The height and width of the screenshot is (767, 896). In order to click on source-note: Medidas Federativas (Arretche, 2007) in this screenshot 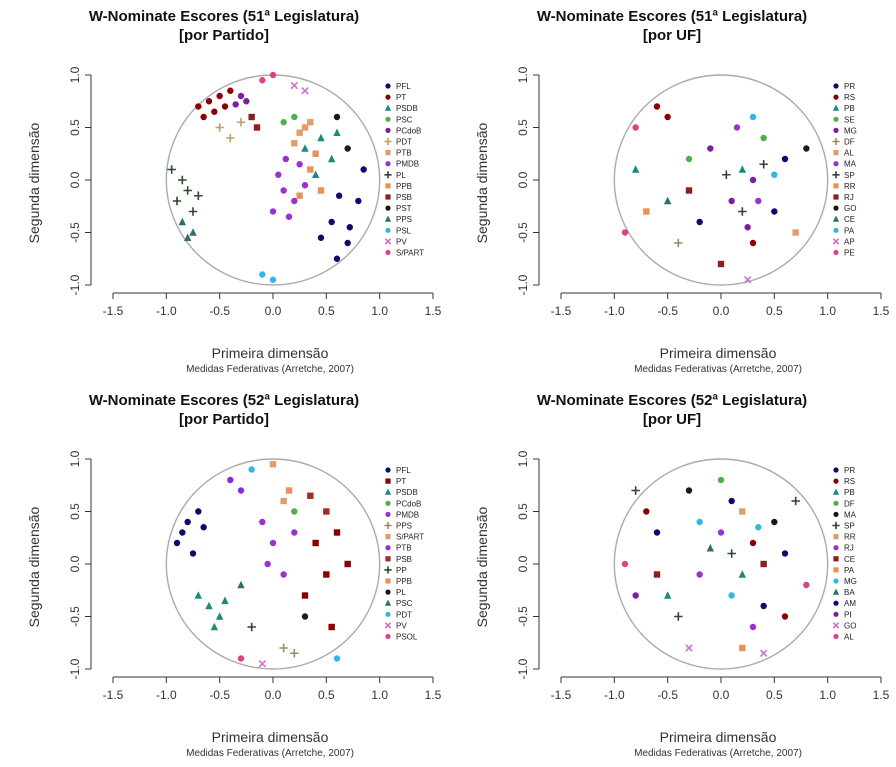, I will do `click(718, 753)`.